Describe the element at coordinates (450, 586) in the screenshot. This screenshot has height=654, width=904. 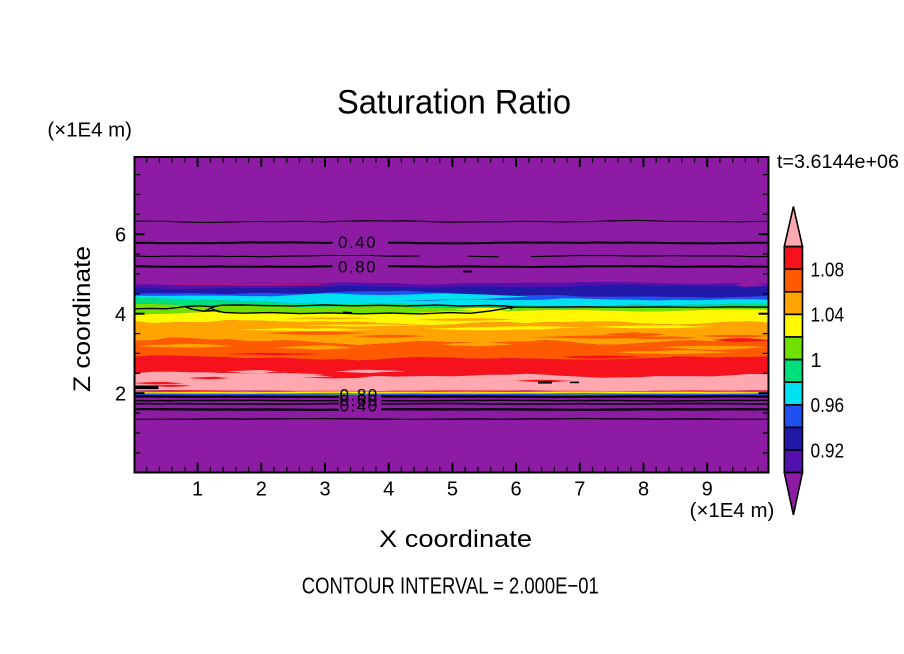
I see `svg-text: CONTOUR INTERVAL = 2.000E−01` at that location.